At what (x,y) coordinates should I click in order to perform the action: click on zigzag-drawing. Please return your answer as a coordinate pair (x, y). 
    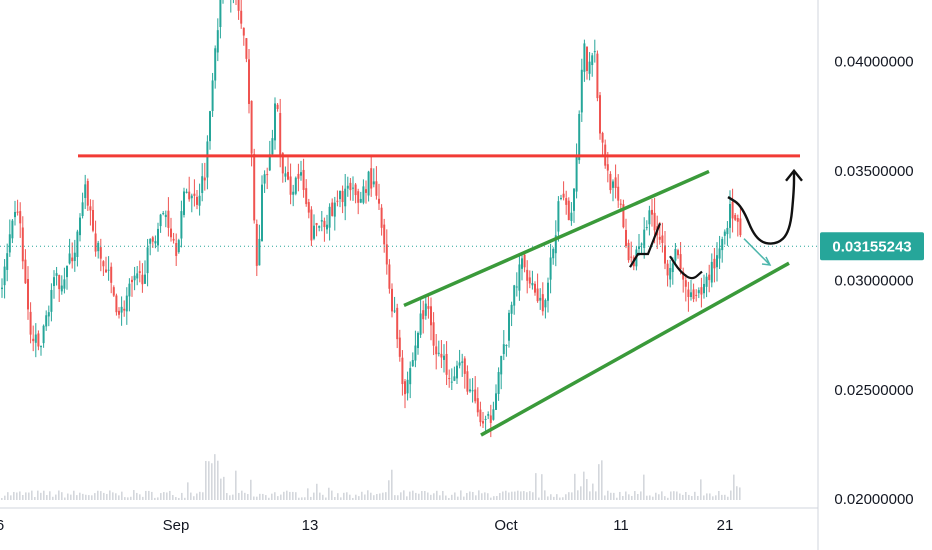
    Looking at the image, I should click on (645, 245).